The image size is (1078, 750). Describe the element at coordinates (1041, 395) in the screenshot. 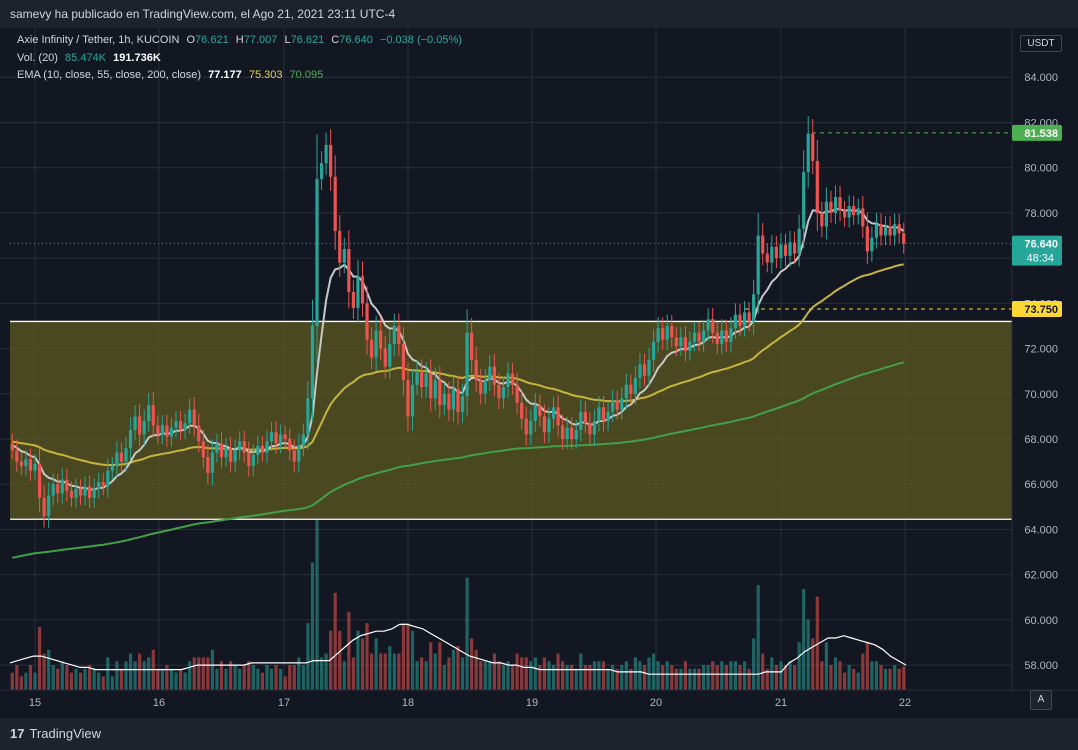

I see `price-tick-label: 70.000` at that location.